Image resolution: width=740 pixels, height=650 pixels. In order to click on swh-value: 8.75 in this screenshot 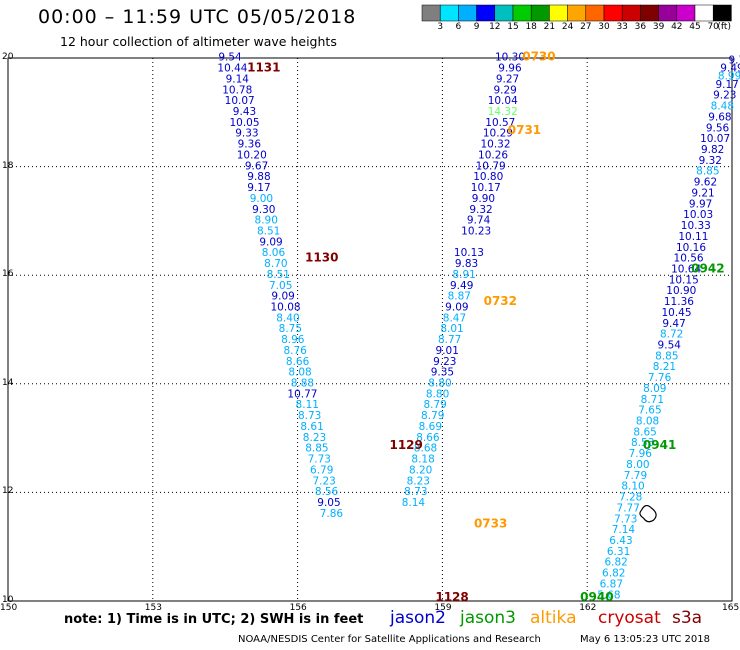, I will do `click(290, 329)`.